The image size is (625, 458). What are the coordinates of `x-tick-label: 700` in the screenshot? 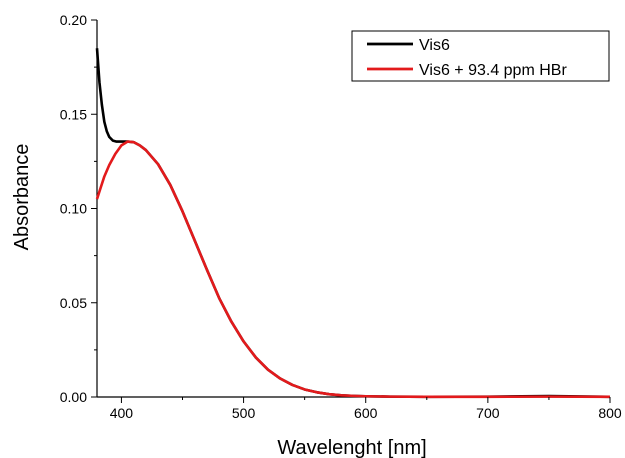 It's located at (488, 413).